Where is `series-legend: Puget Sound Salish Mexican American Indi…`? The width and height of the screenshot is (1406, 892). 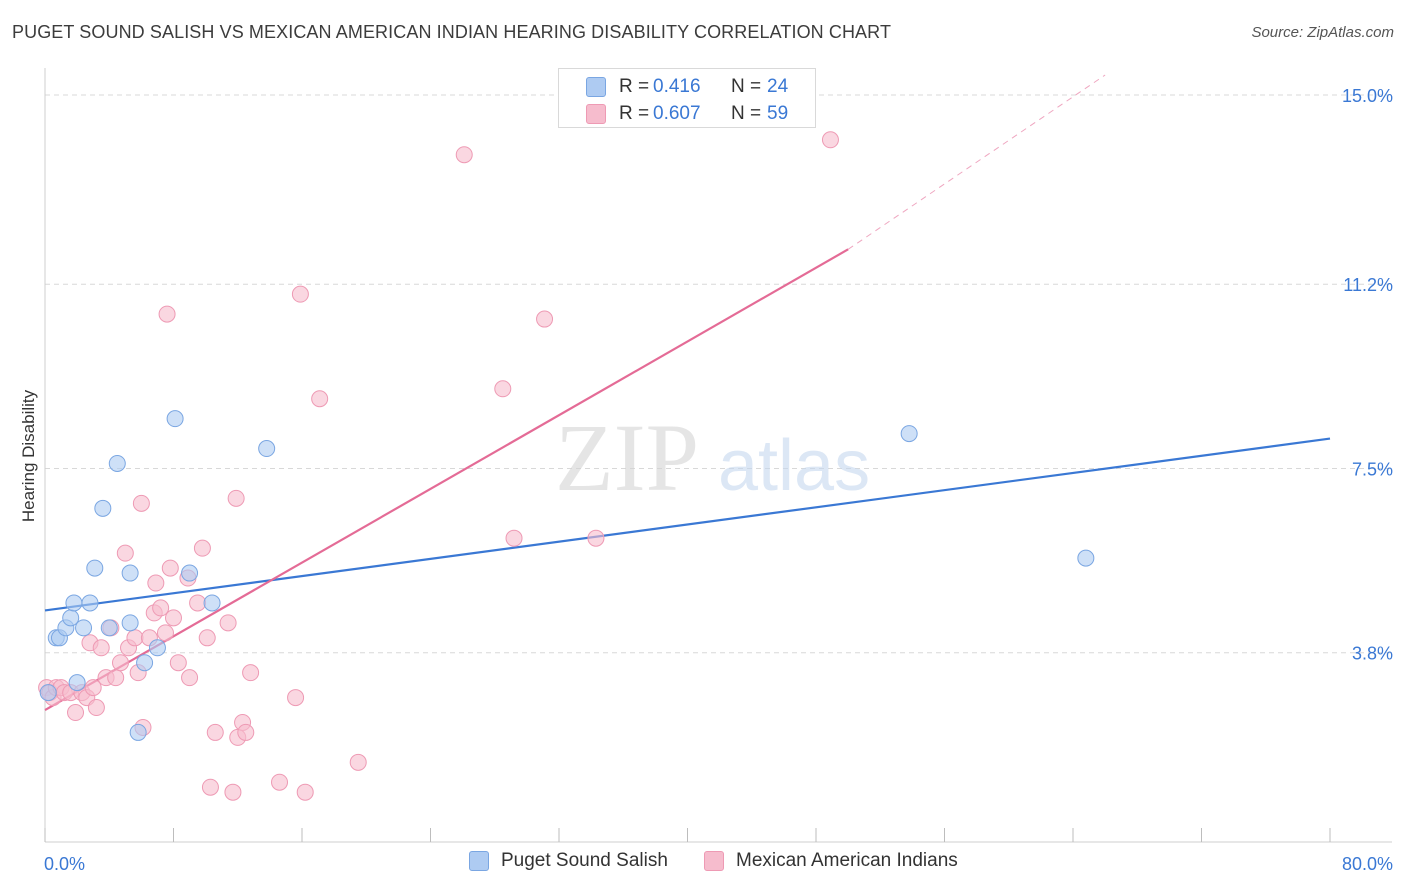
series-legend: Puget Sound Salish Mexican American Indi… is located at coordinates (703, 864).